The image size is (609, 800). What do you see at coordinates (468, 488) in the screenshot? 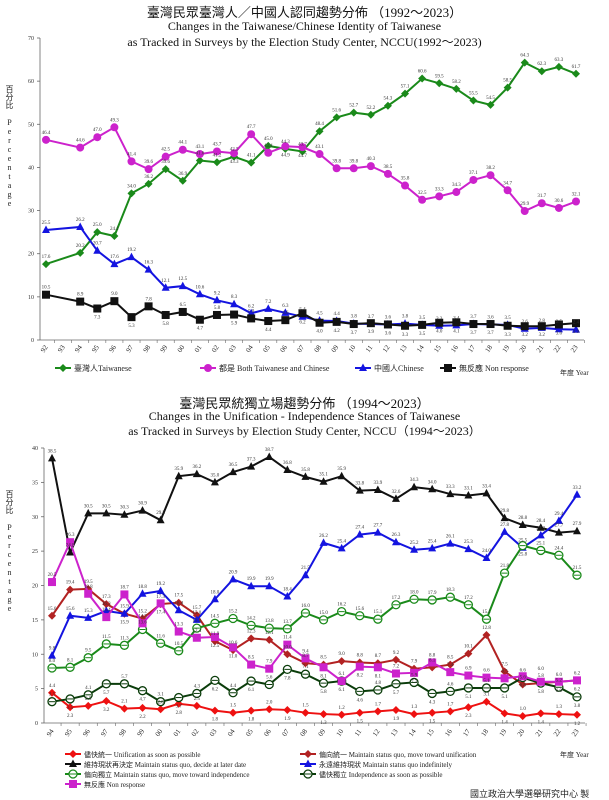
I see `chart2-data-label: 33.1` at bounding box center [468, 488].